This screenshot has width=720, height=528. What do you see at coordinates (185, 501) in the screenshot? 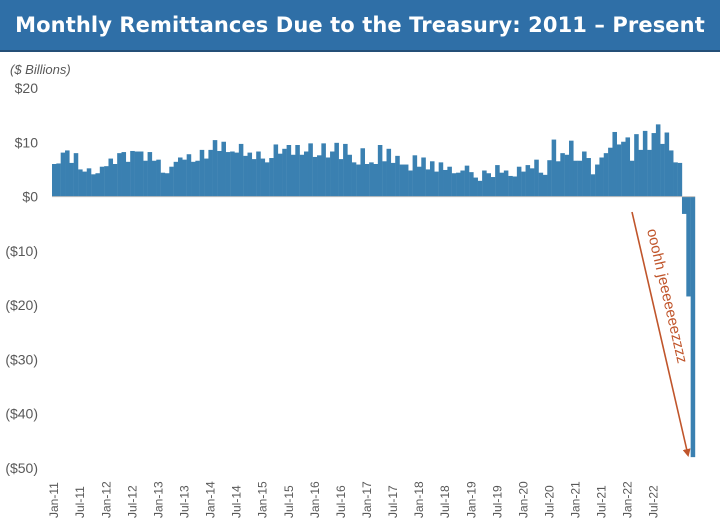
I see `x-tick-label: Jul-13` at bounding box center [185, 501].